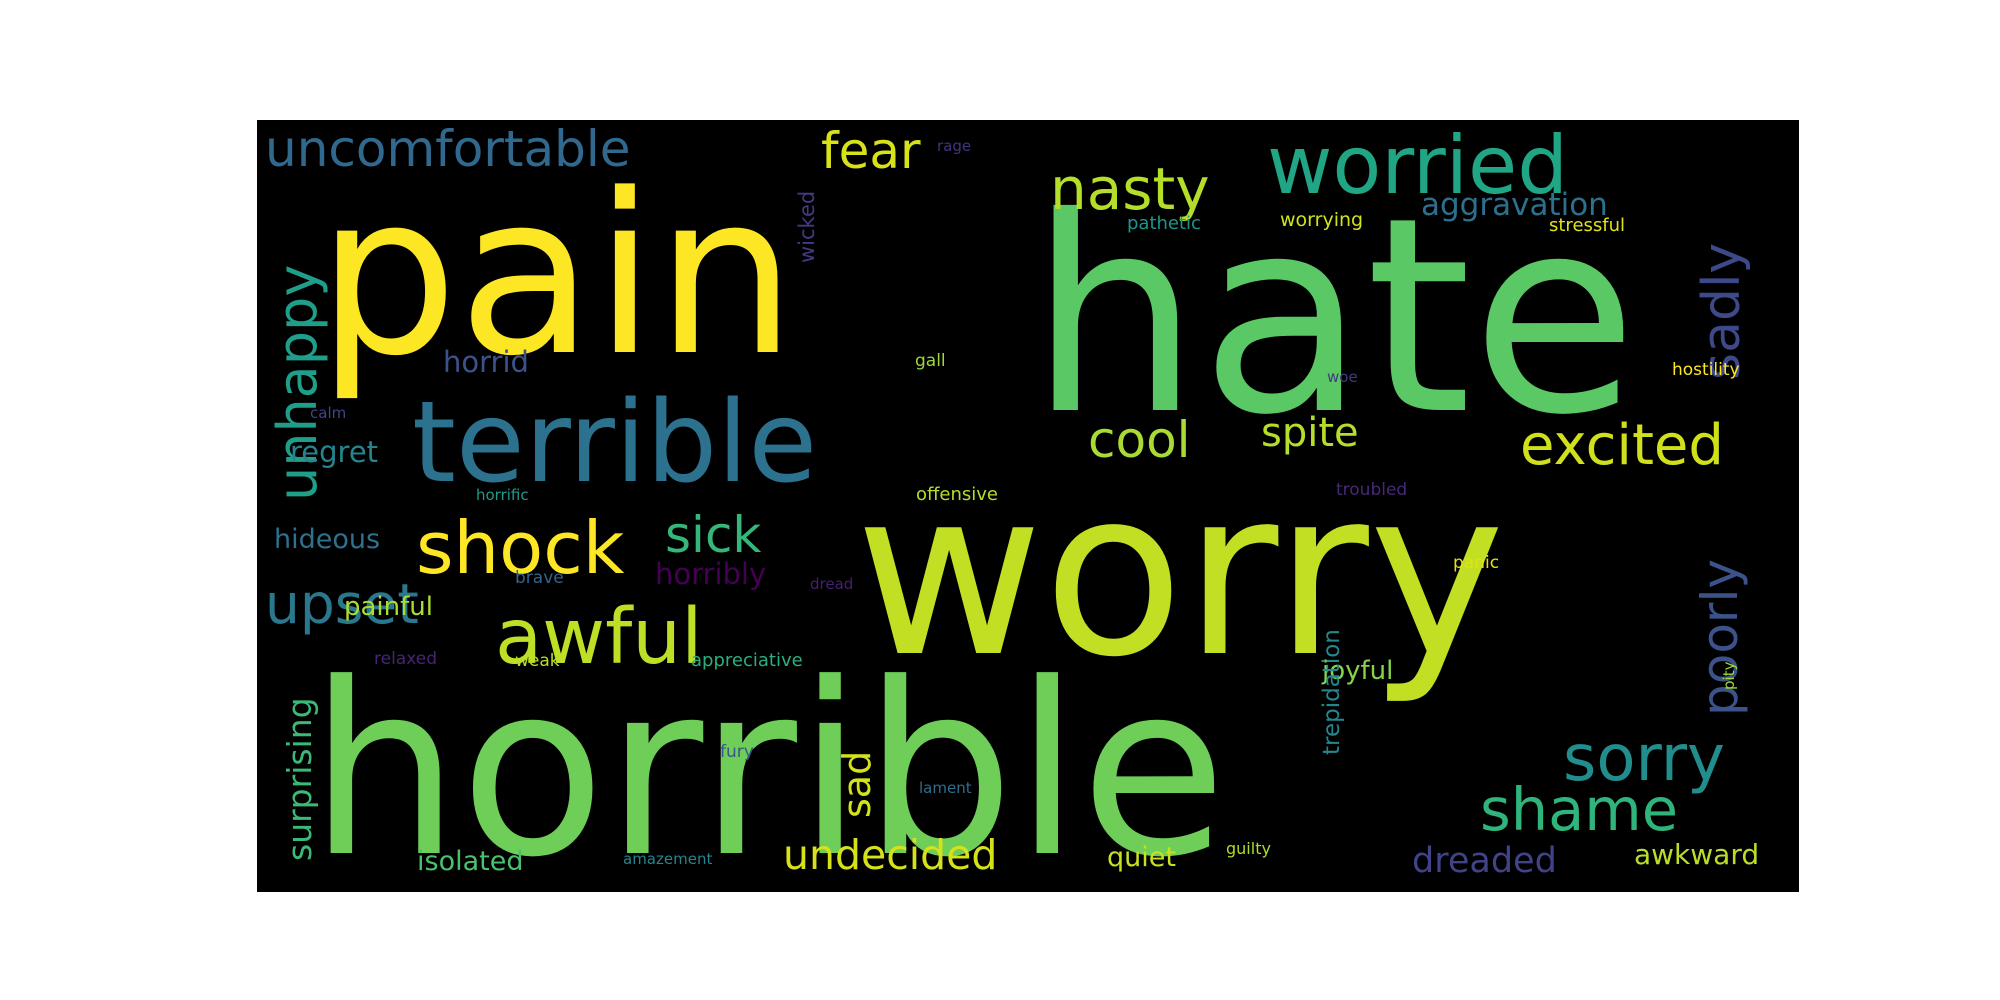 The image size is (2000, 1000). Describe the element at coordinates (1622, 445) in the screenshot. I see `word-excited: excited` at that location.